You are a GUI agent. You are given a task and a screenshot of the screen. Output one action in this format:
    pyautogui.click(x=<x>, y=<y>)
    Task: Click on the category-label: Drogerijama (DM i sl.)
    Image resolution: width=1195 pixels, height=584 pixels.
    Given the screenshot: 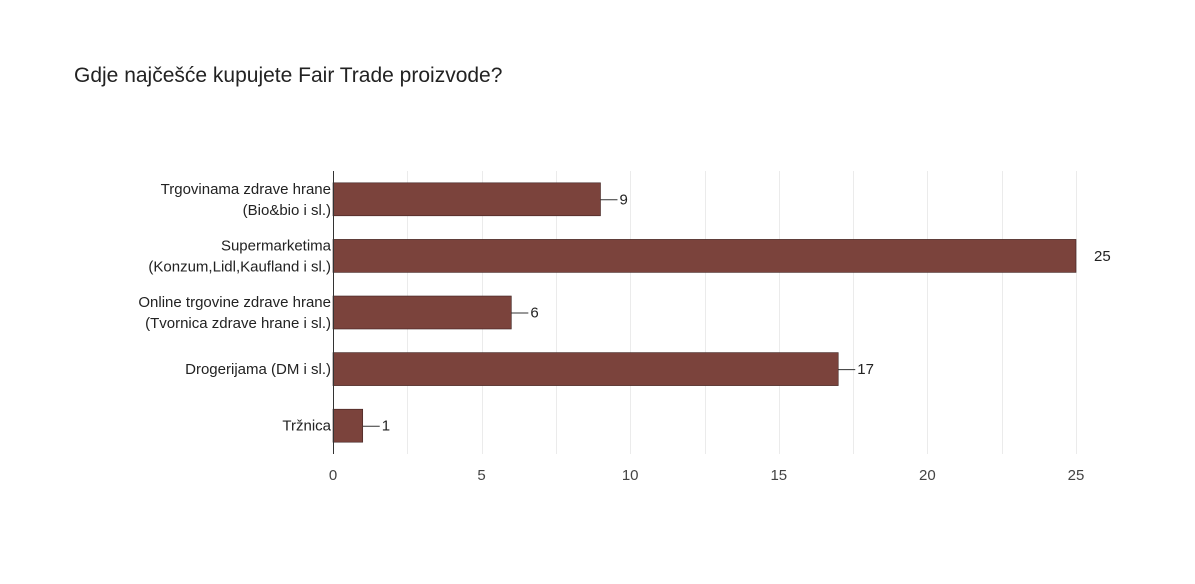 What is the action you would take?
    pyautogui.click(x=258, y=369)
    